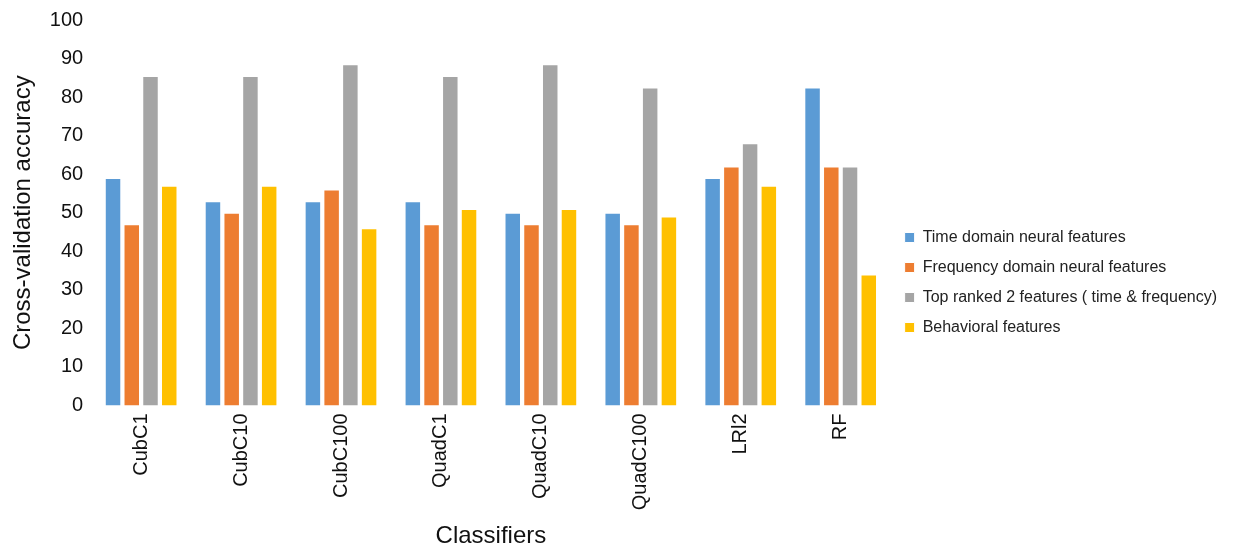  I want to click on y-tick-label: 40, so click(72, 249).